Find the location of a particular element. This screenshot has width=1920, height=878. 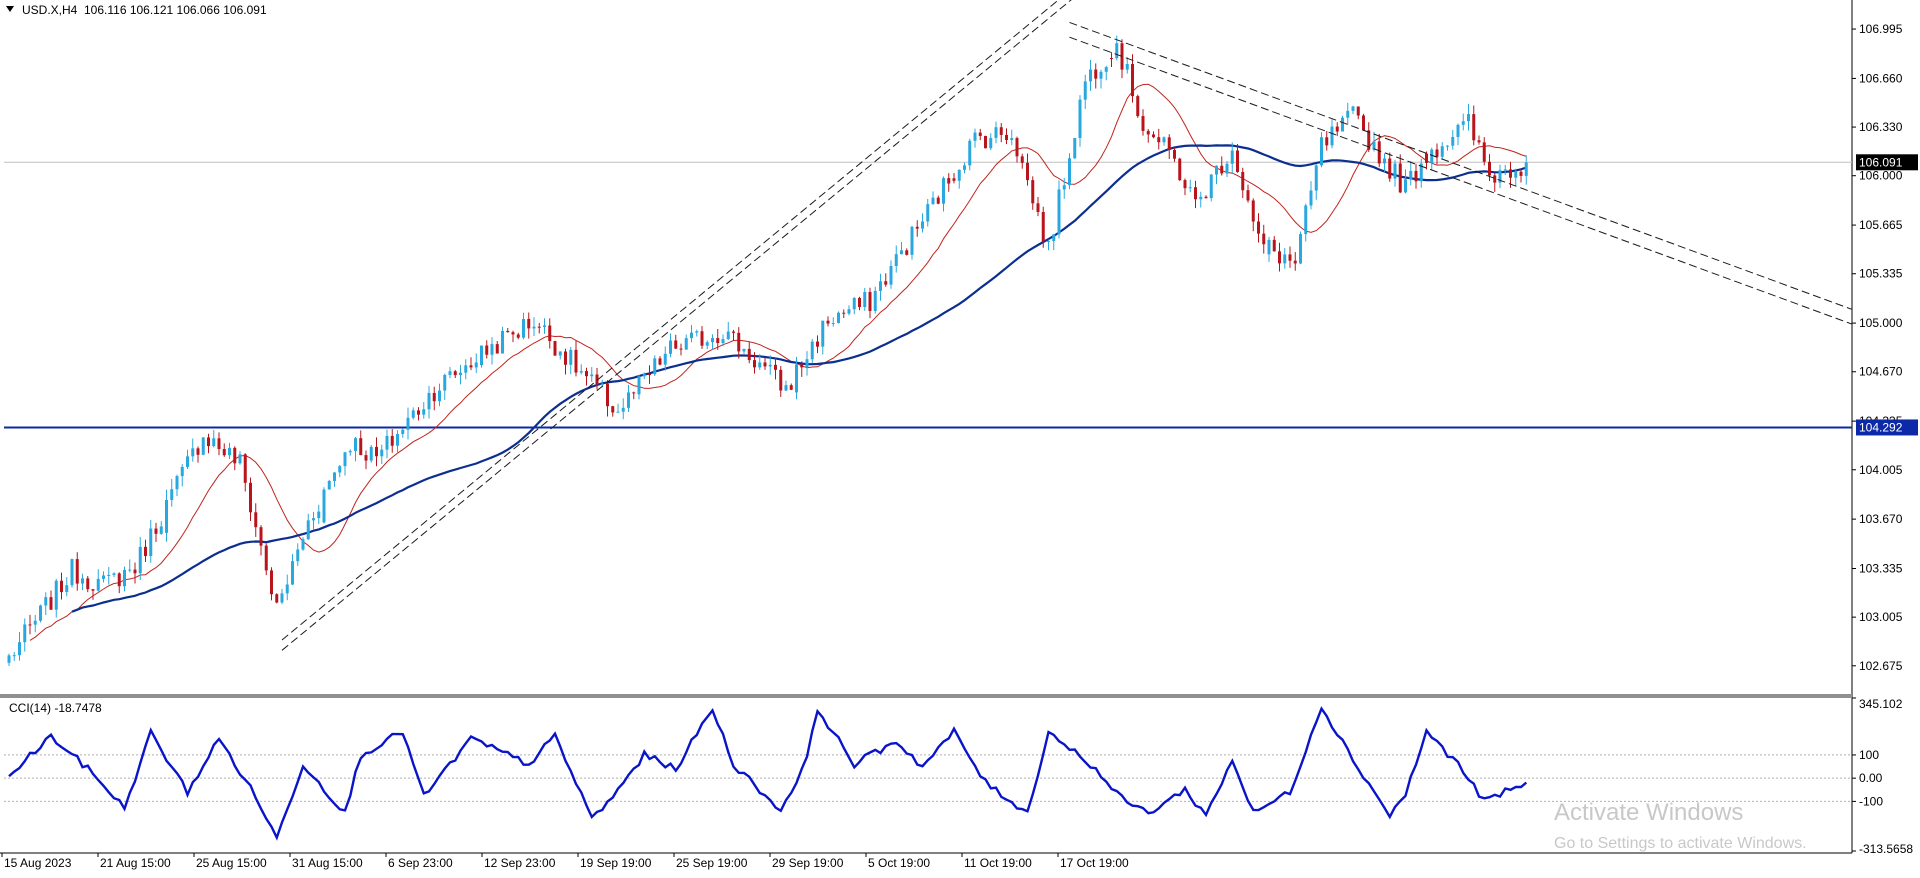

current-price-box is located at coordinates (1887, 162).